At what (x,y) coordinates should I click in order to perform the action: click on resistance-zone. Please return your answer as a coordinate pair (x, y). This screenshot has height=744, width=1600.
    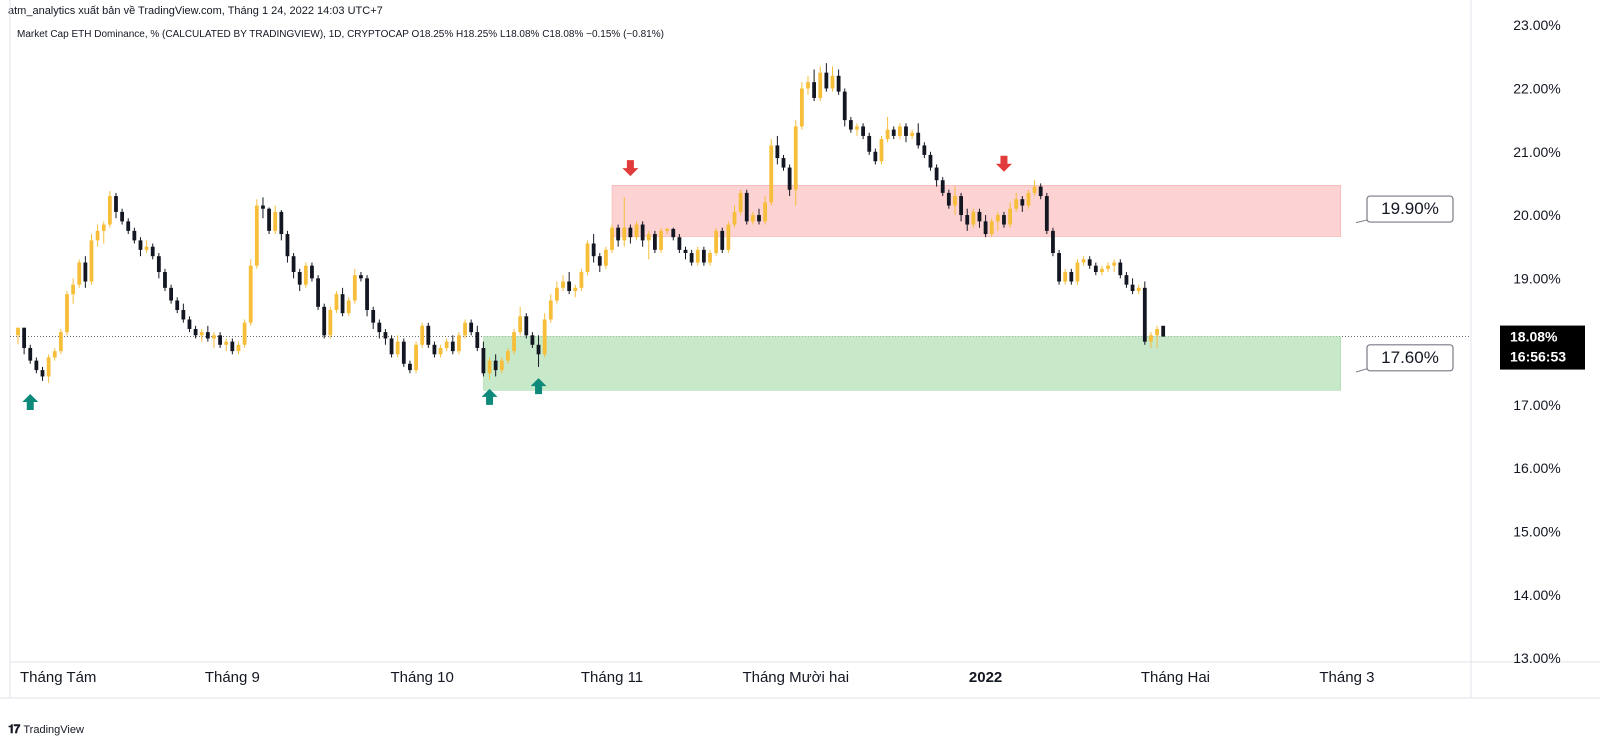
    Looking at the image, I should click on (976, 211).